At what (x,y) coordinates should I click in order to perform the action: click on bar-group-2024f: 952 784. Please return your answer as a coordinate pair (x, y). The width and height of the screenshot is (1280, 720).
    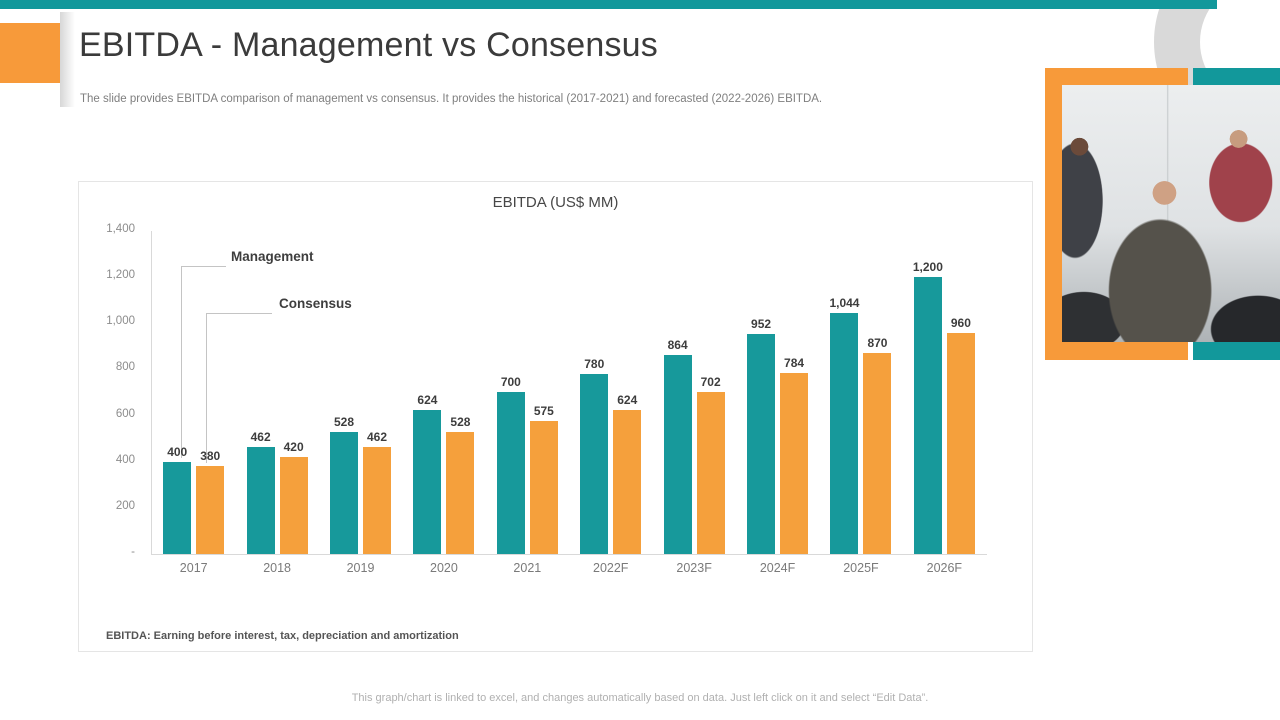
    Looking at the image, I should click on (777, 392).